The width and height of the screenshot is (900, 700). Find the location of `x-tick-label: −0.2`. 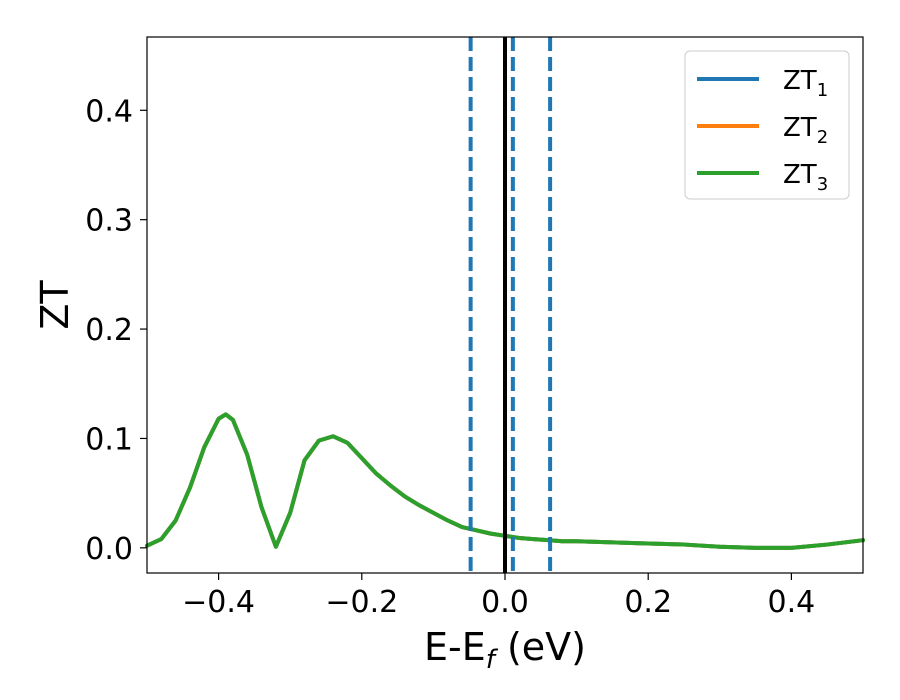

x-tick-label: −0.2 is located at coordinates (361, 602).